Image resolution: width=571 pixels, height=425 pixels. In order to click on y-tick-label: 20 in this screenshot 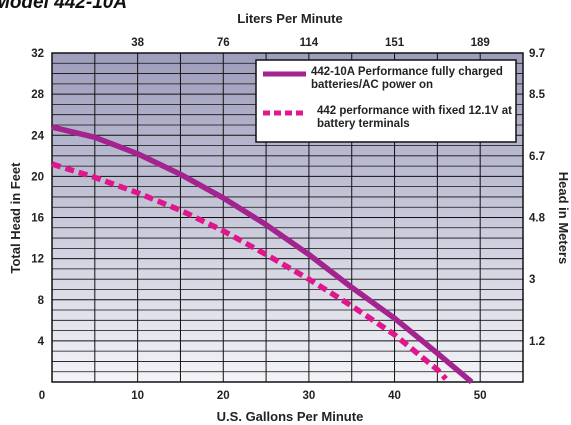, I will do `click(37, 177)`.